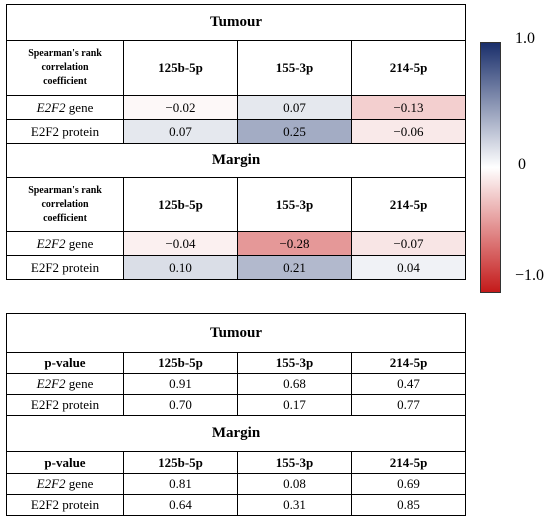 The image size is (550, 527). Describe the element at coordinates (408, 267) in the screenshot. I see `heat-cell: 0.04` at that location.